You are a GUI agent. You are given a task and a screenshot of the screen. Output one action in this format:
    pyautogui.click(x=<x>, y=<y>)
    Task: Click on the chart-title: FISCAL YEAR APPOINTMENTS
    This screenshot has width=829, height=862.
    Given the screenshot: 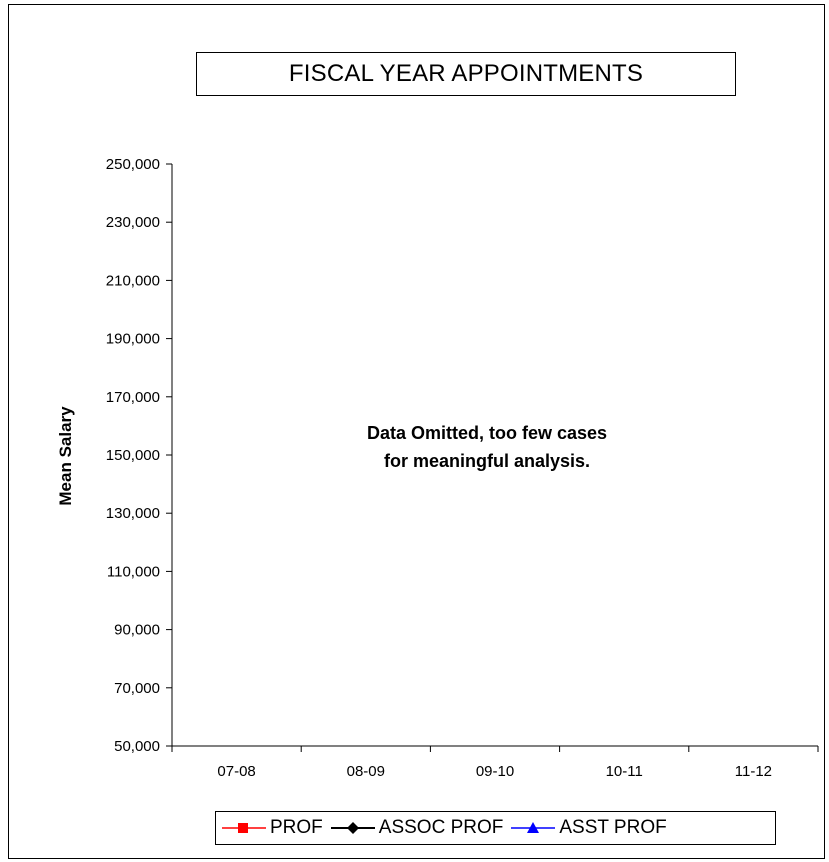 What is the action you would take?
    pyautogui.click(x=466, y=74)
    